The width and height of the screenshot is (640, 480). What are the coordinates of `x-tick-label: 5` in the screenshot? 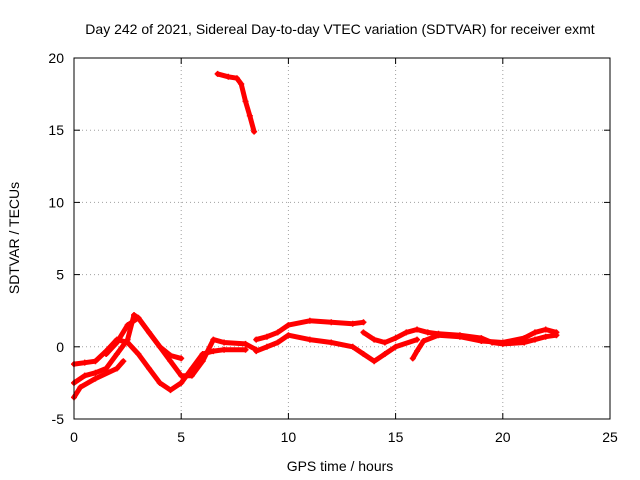 It's located at (181, 437).